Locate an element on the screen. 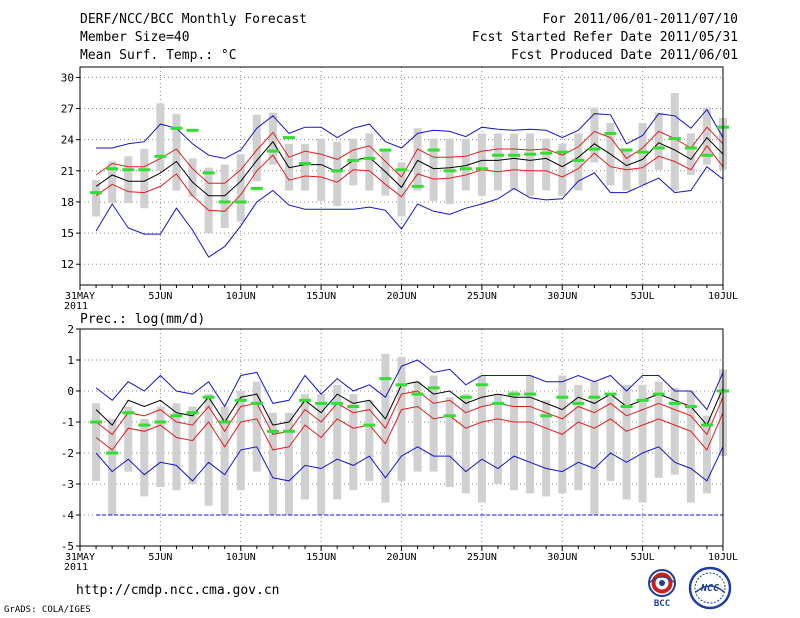 The height and width of the screenshot is (618, 800). temp-y-tick-label: 27 is located at coordinates (67, 109).